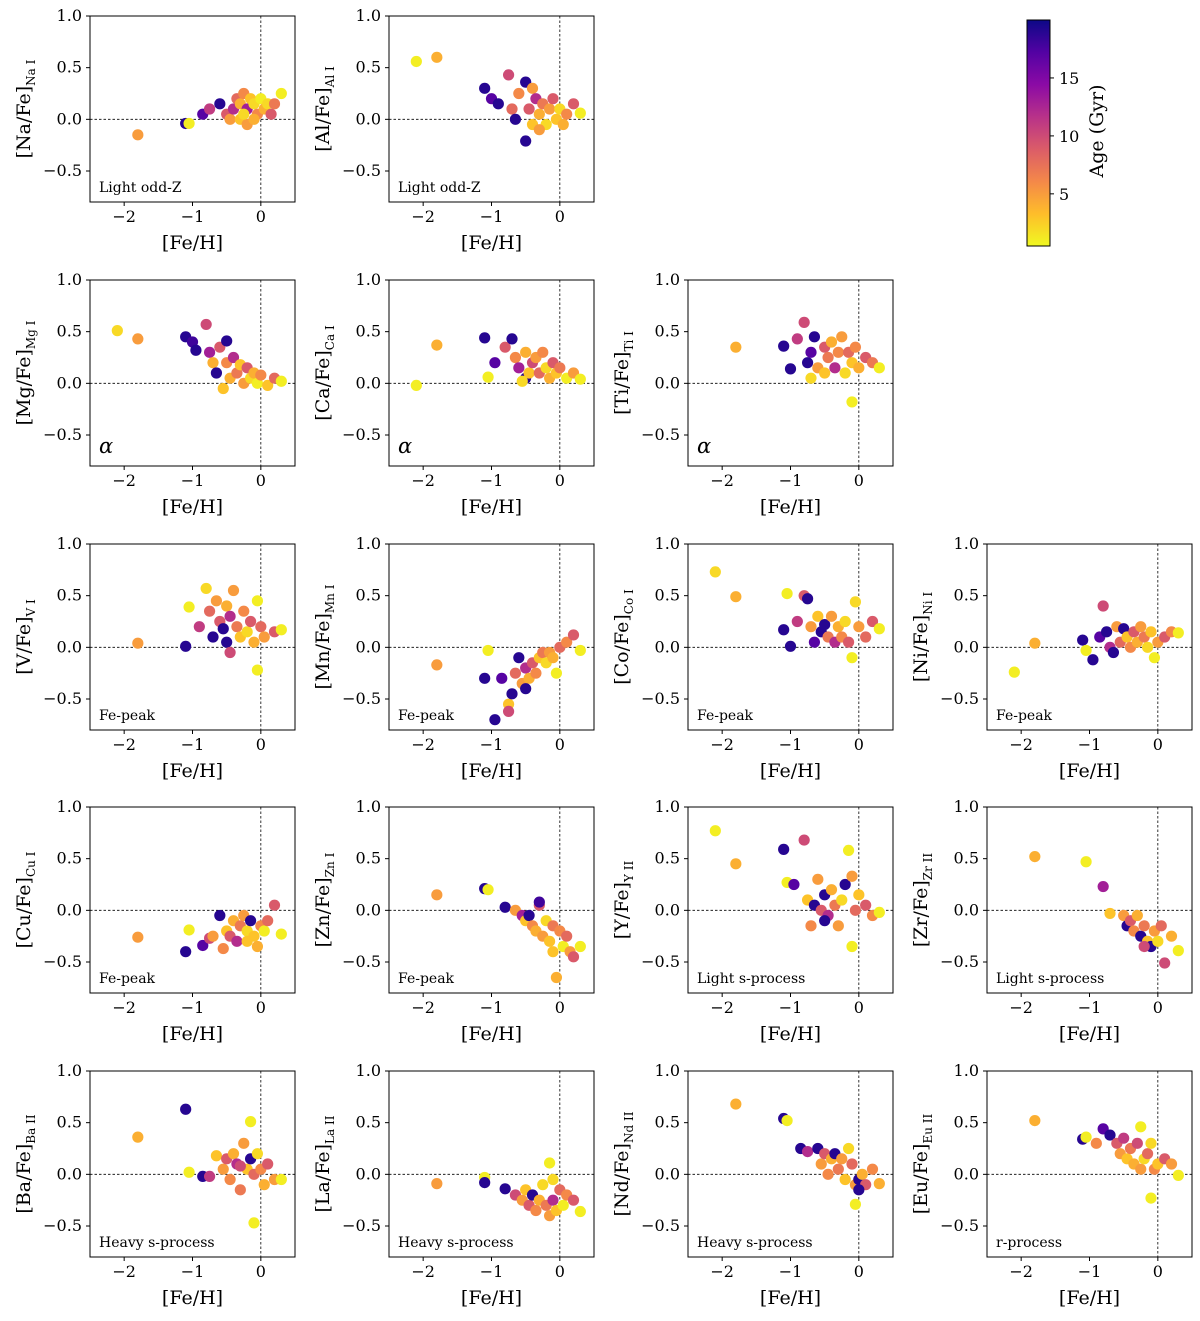 The height and width of the screenshot is (1321, 1200). Describe the element at coordinates (330, 1129) in the screenshot. I see `y-label-subscript: La II` at that location.